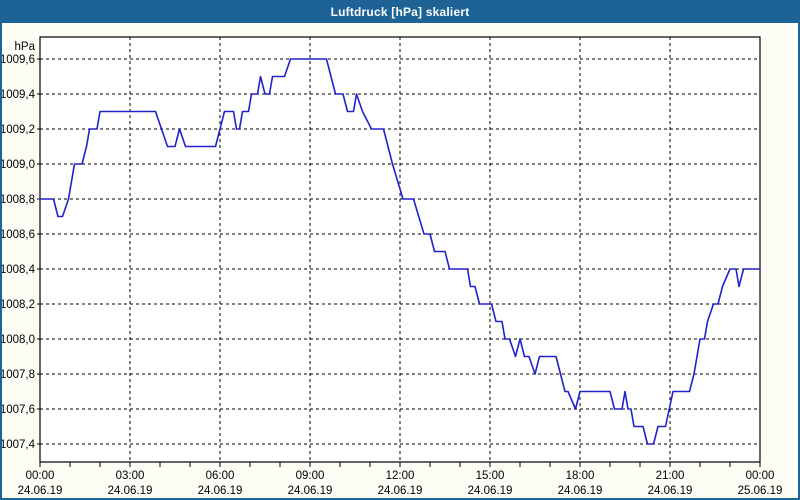  I want to click on x-axis-date-label: 25.06.19, so click(760, 491).